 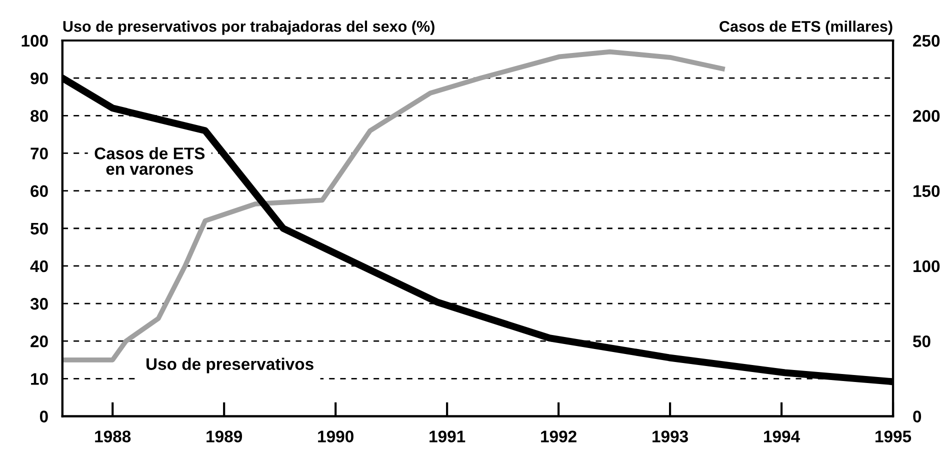 What do you see at coordinates (39, 191) in the screenshot?
I see `y-tick-label: 60` at bounding box center [39, 191].